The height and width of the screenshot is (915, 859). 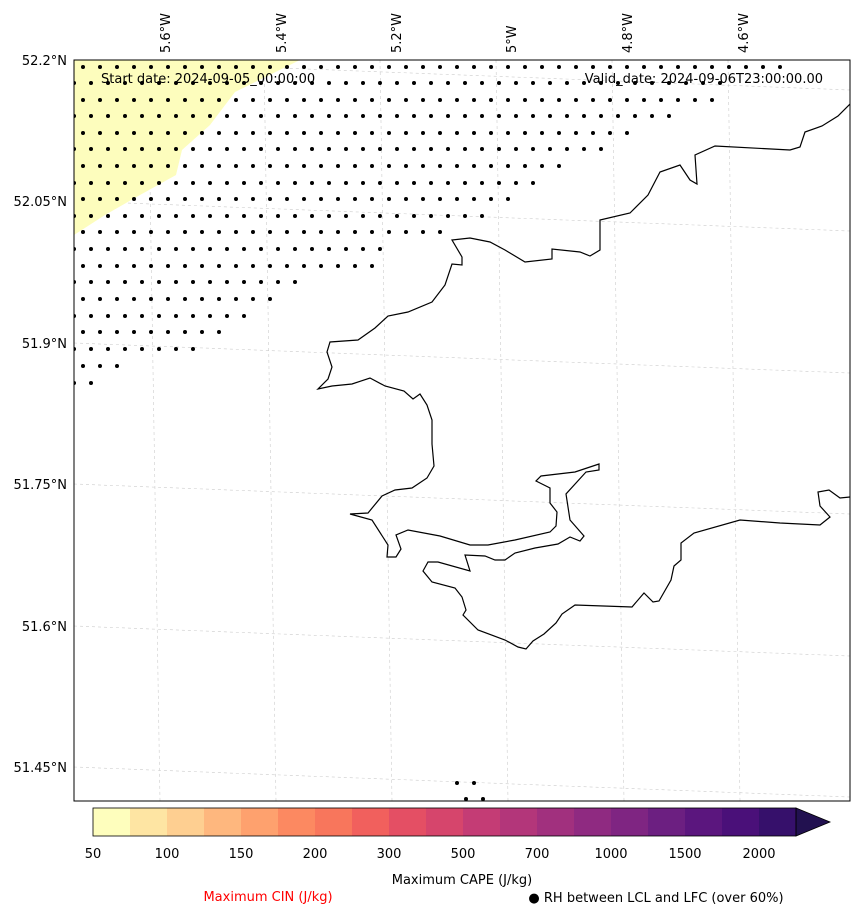 What do you see at coordinates (40, 768) in the screenshot?
I see `lat-label: 51.45°N` at bounding box center [40, 768].